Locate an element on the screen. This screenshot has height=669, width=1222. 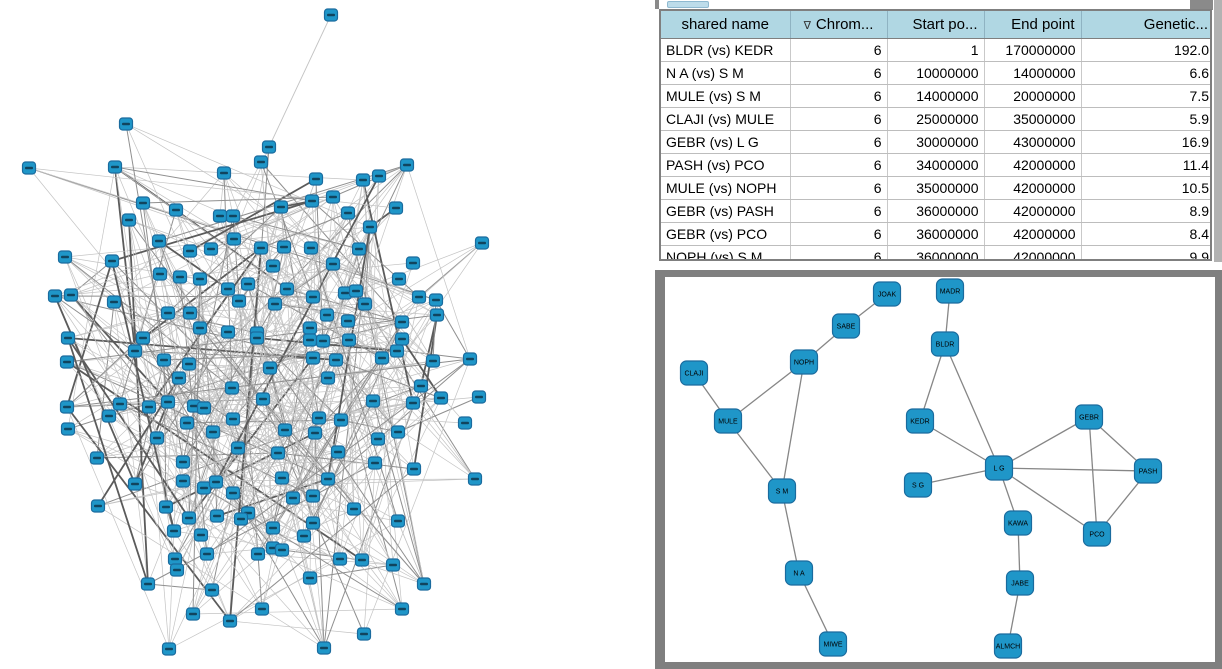
network-node-n-a: N A is located at coordinates (799, 573).